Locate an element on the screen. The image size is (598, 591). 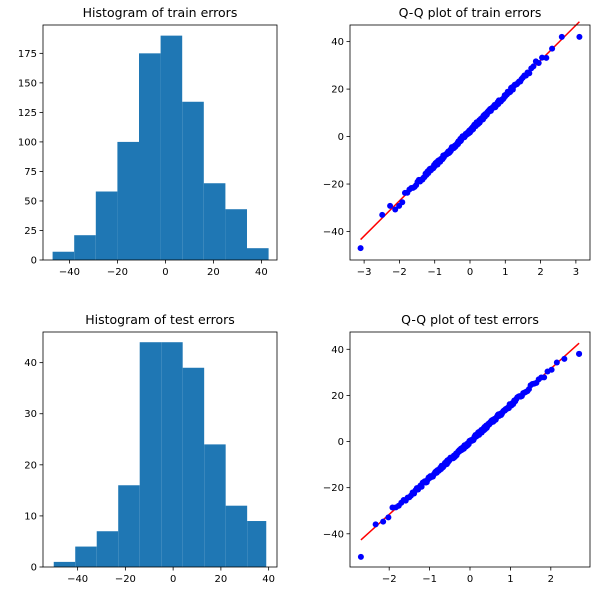
x-tick-label: 3 is located at coordinates (576, 272).